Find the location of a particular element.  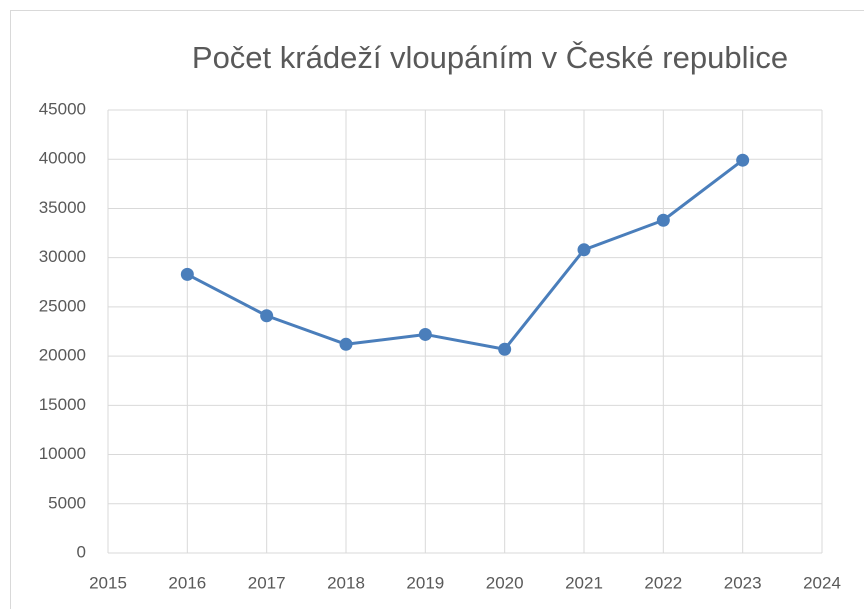

x-tick-label: 2024 is located at coordinates (822, 582).